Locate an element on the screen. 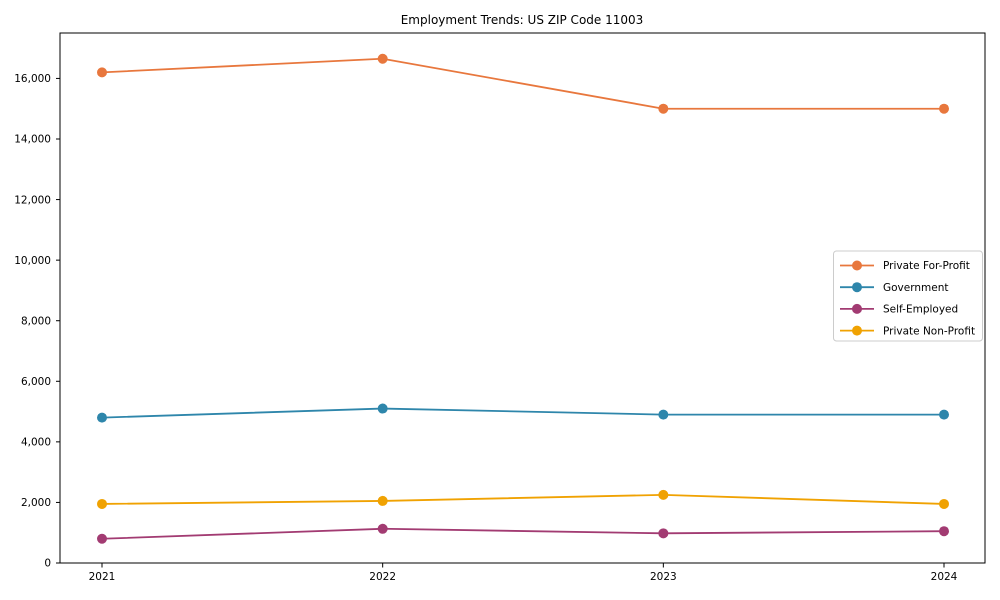  legend-entry-self-employed: Self-Employed is located at coordinates (899, 310).